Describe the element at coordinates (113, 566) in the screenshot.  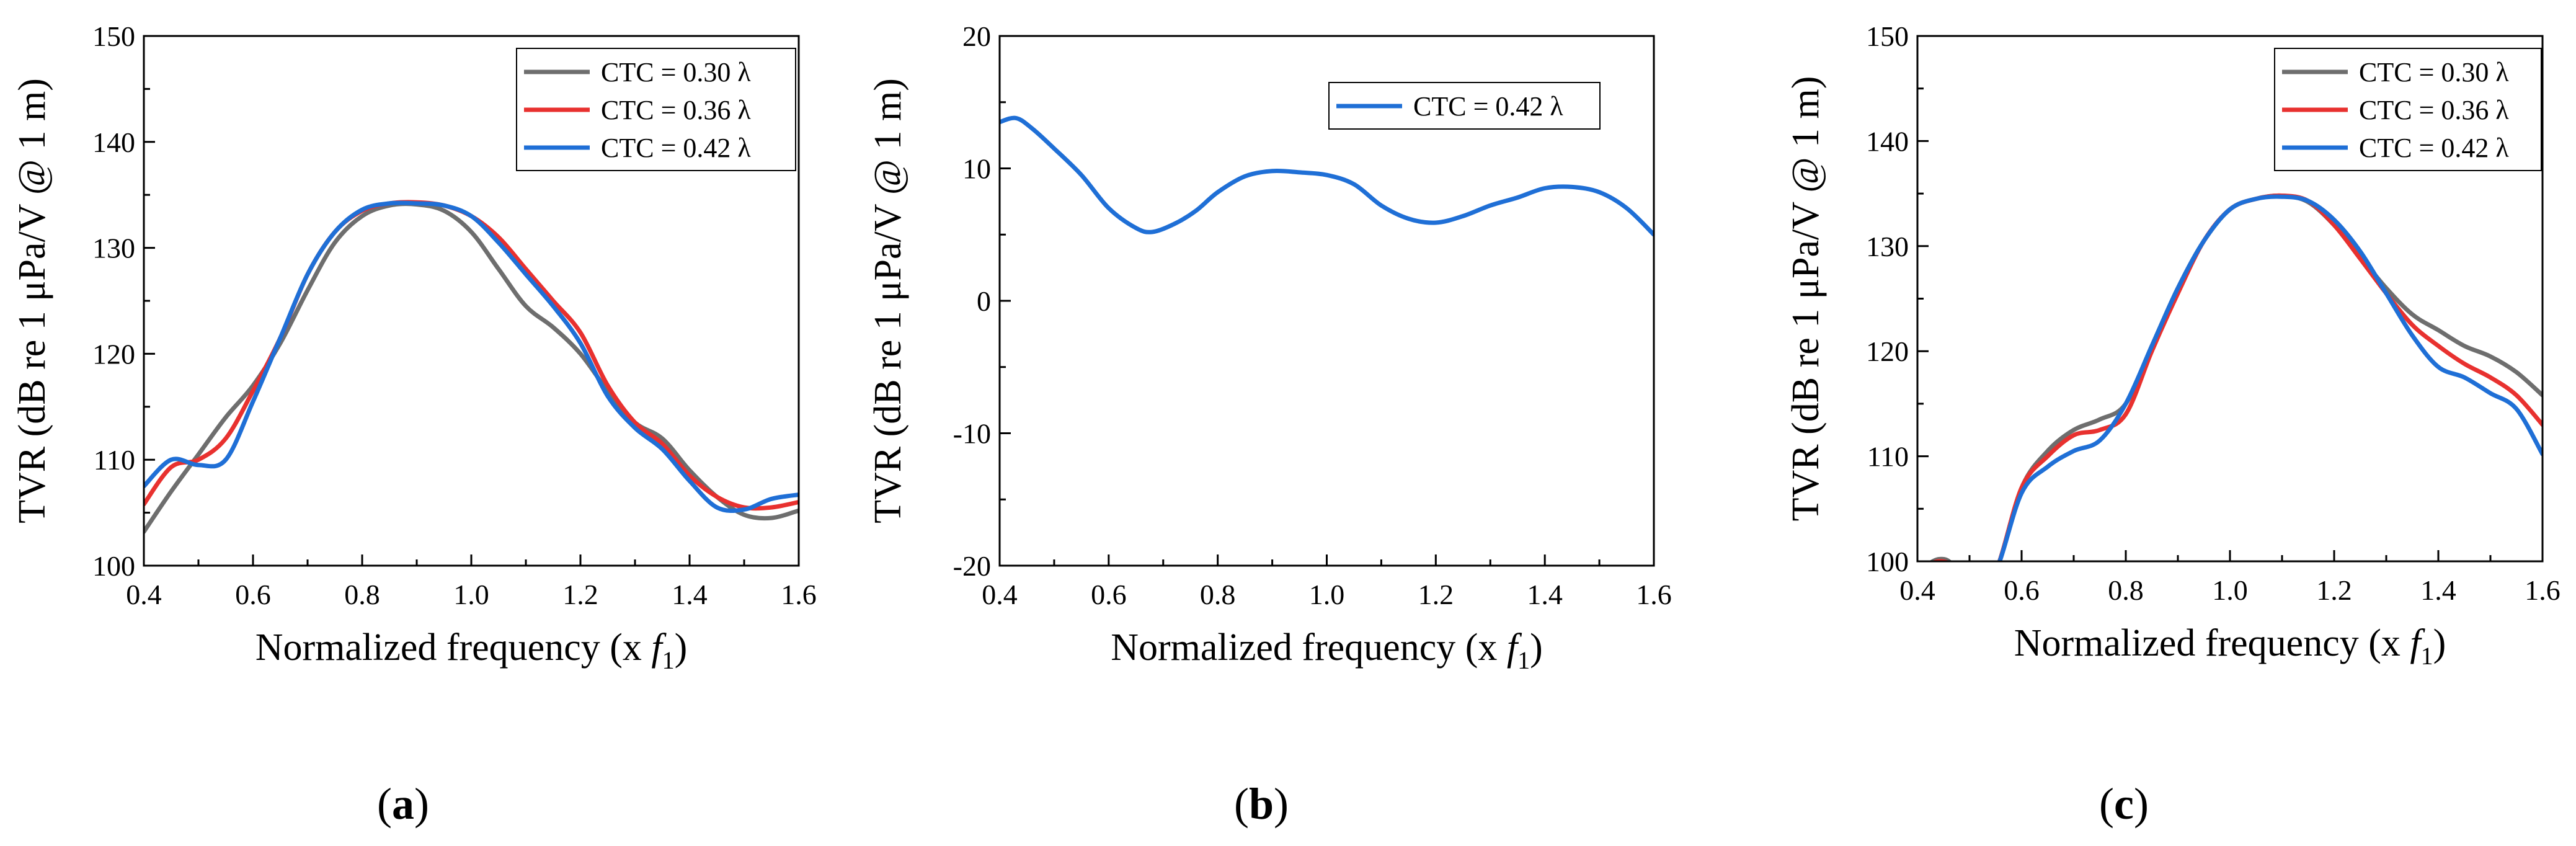
I see `y-tick-label-a-0: 100` at that location.